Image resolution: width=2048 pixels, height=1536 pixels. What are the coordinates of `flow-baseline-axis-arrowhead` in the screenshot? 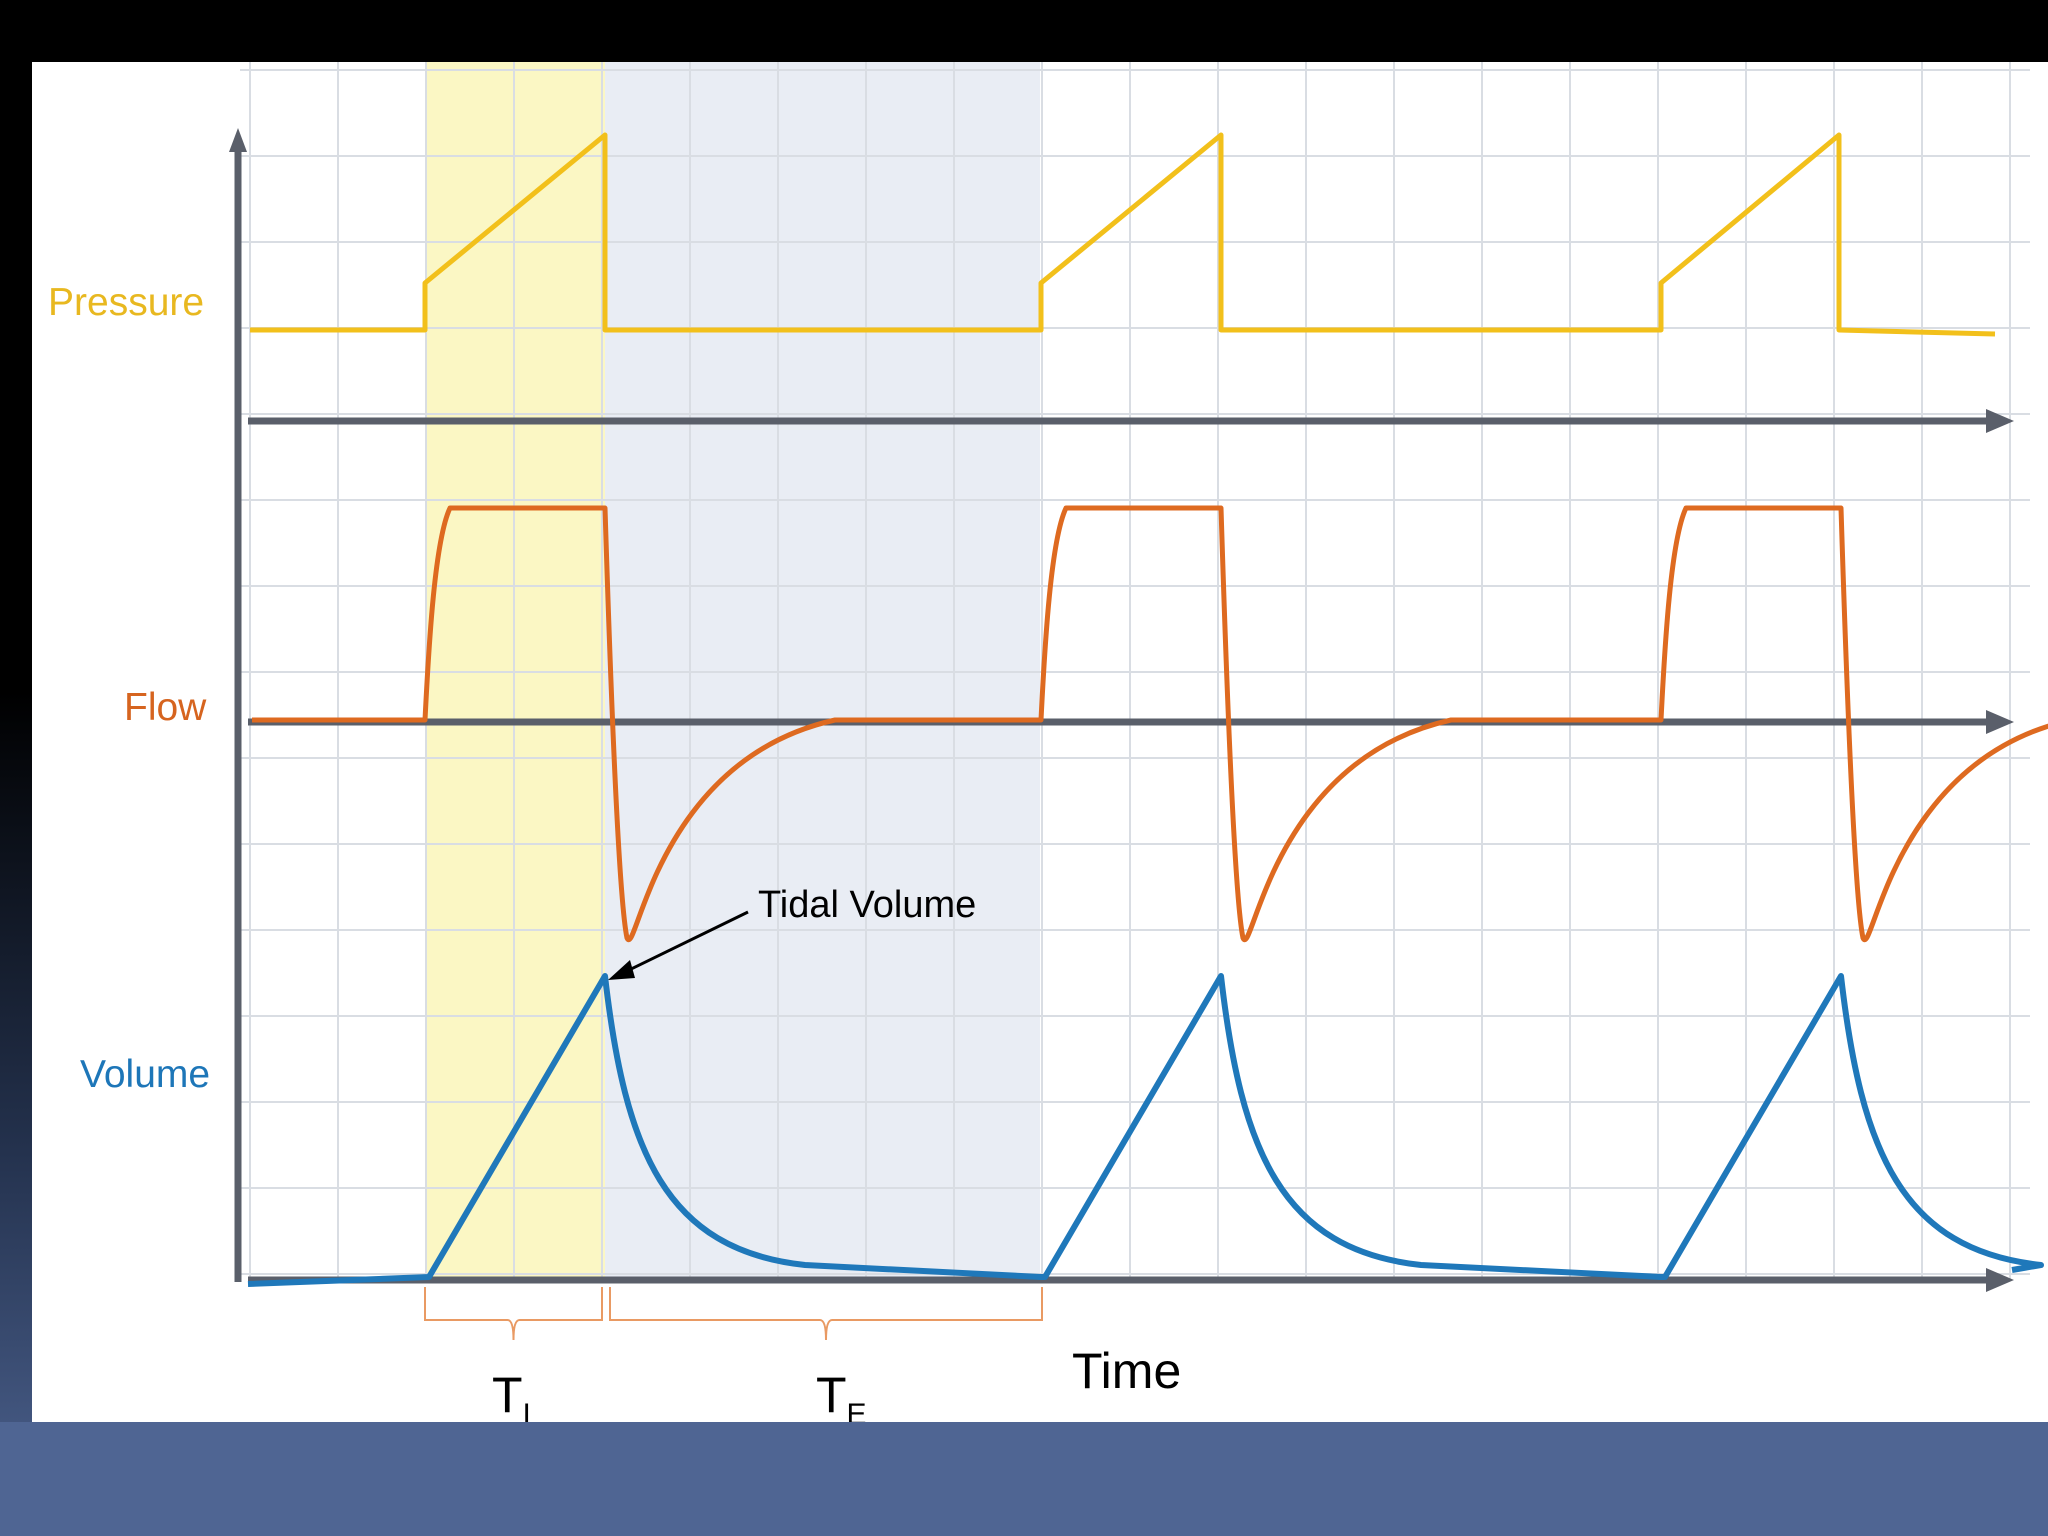 It's located at (2000, 722).